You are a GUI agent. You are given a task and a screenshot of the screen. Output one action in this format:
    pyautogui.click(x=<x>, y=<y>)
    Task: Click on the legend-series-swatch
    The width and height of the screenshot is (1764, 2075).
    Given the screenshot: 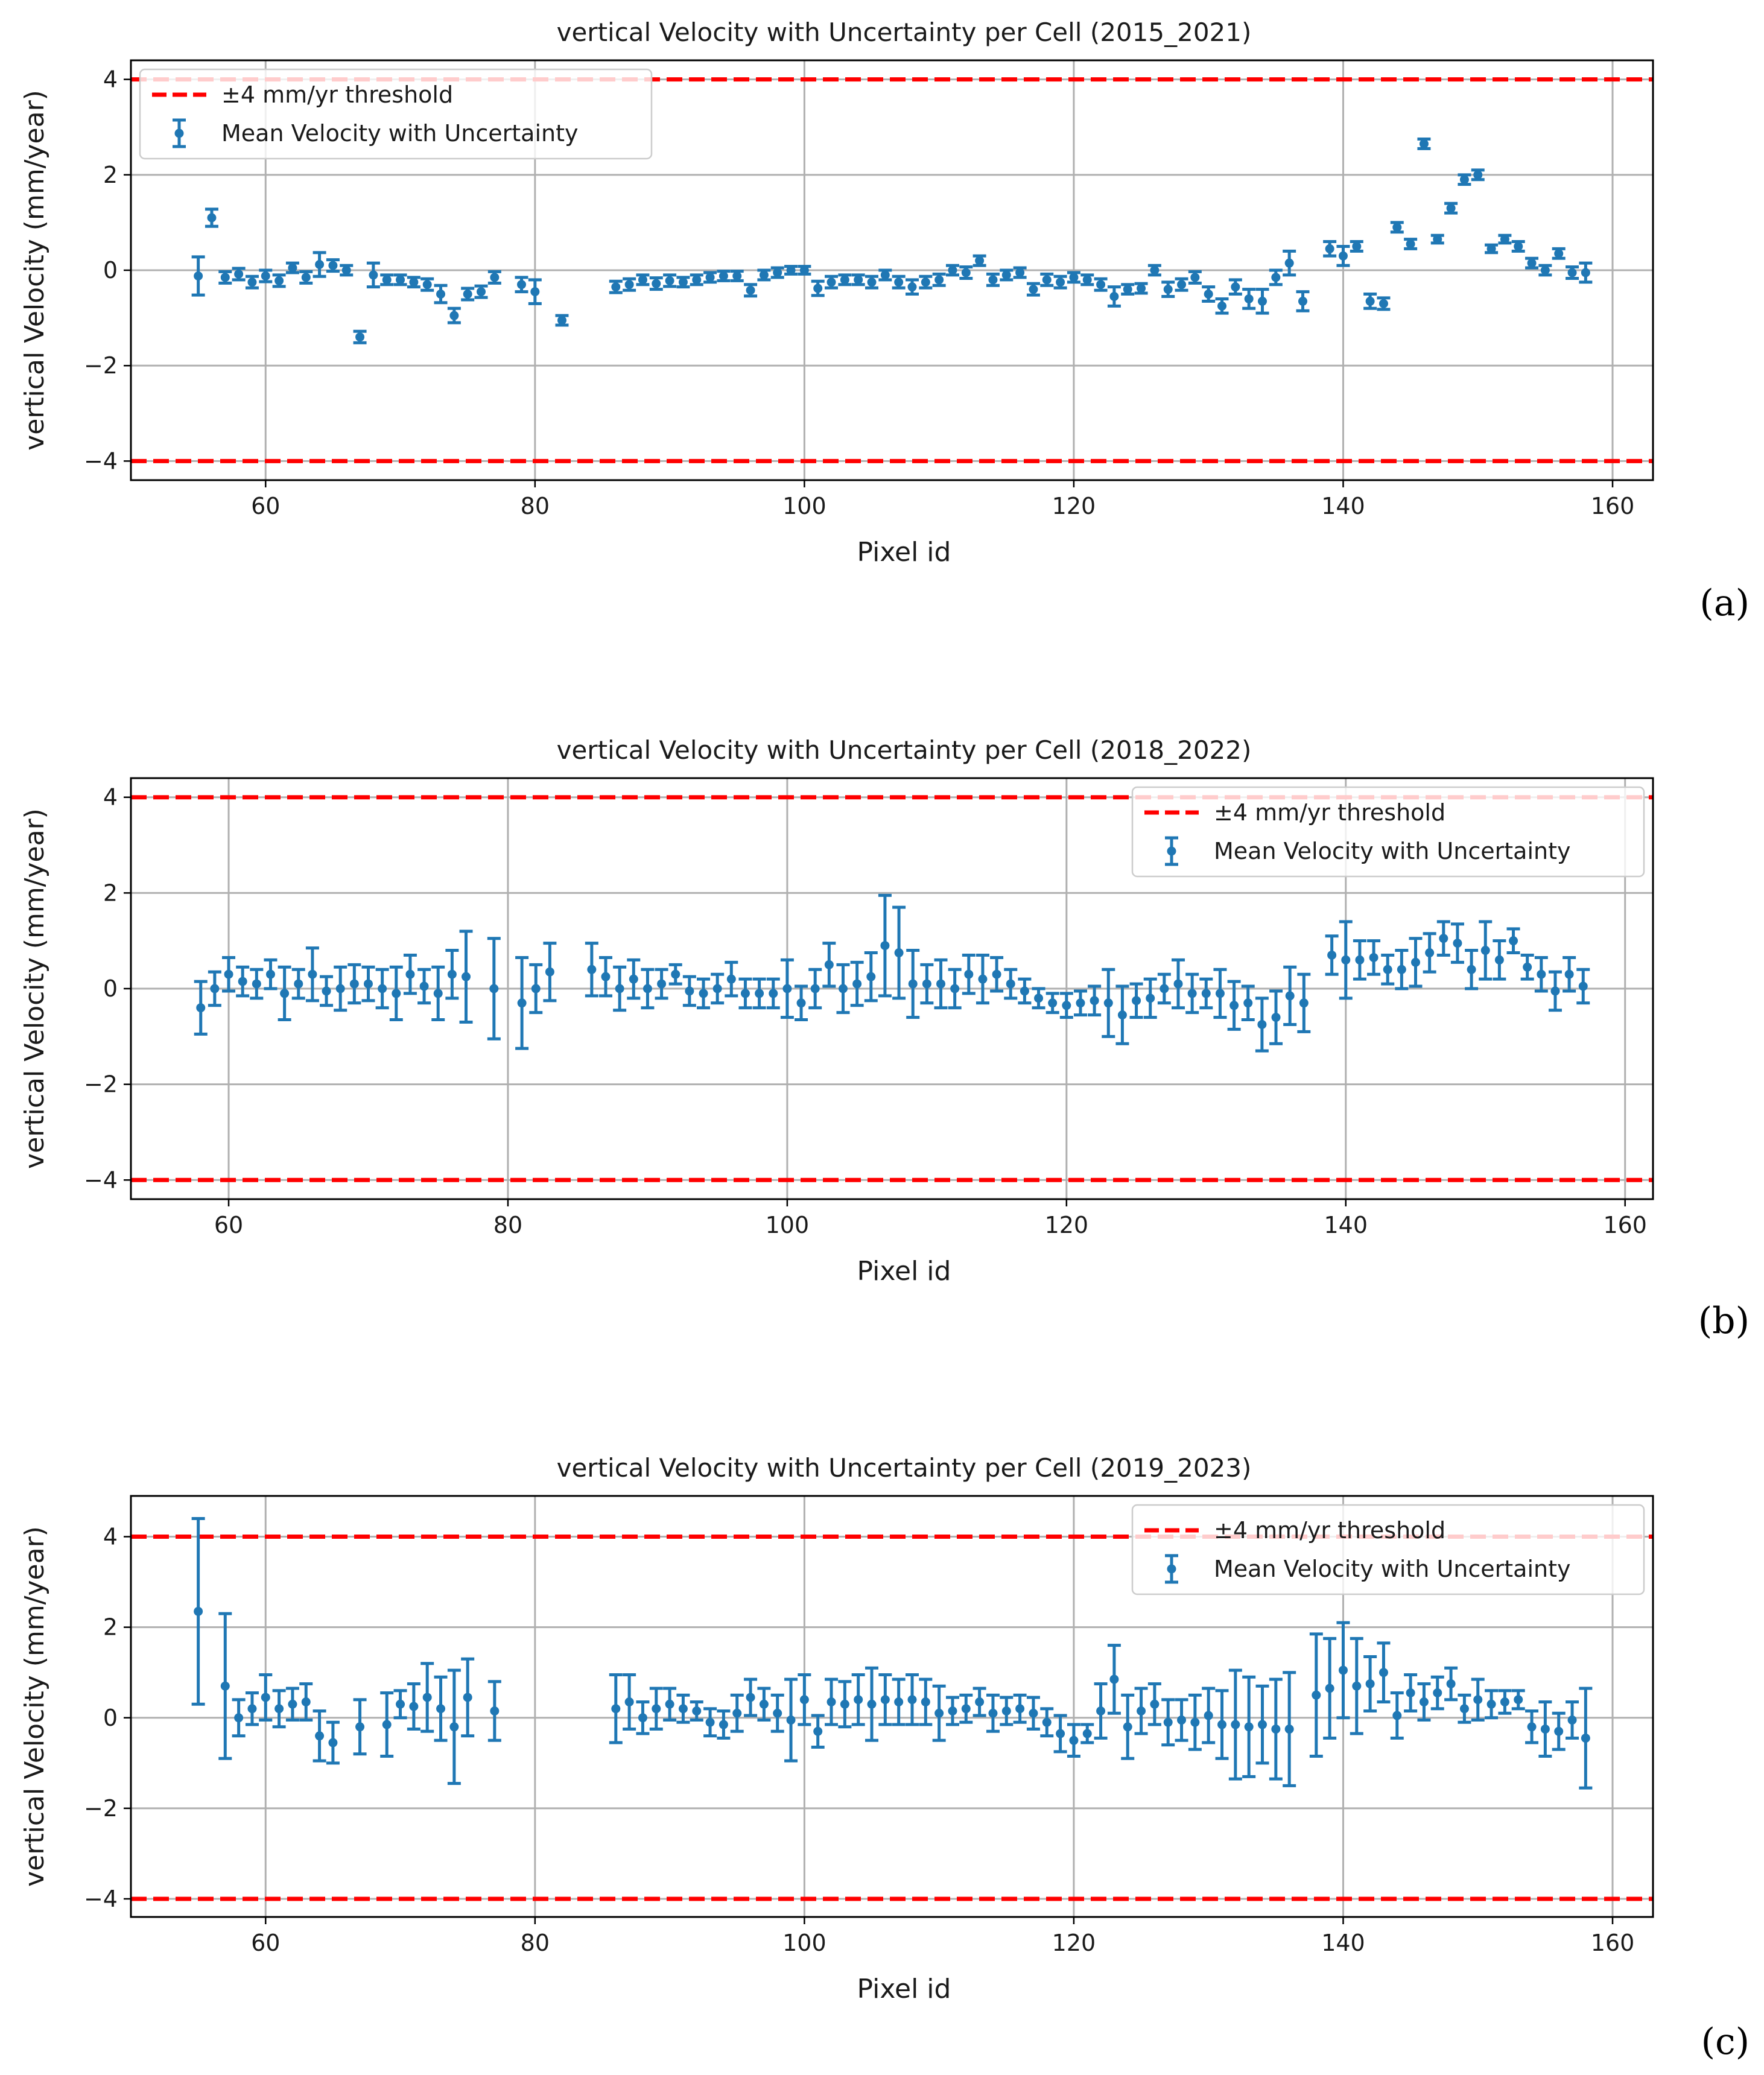 What is the action you would take?
    pyautogui.click(x=1171, y=1569)
    